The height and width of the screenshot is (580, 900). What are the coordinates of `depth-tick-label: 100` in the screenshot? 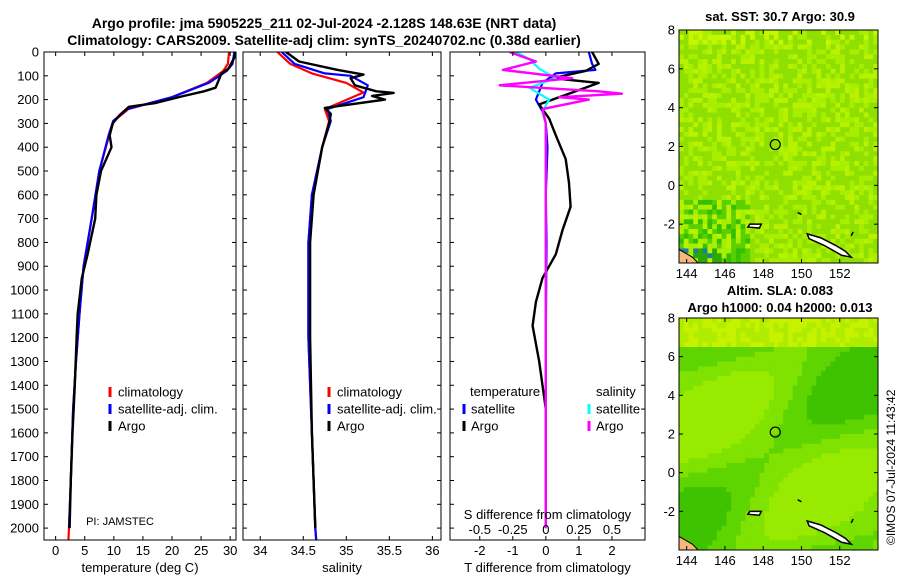 It's located at (28, 75).